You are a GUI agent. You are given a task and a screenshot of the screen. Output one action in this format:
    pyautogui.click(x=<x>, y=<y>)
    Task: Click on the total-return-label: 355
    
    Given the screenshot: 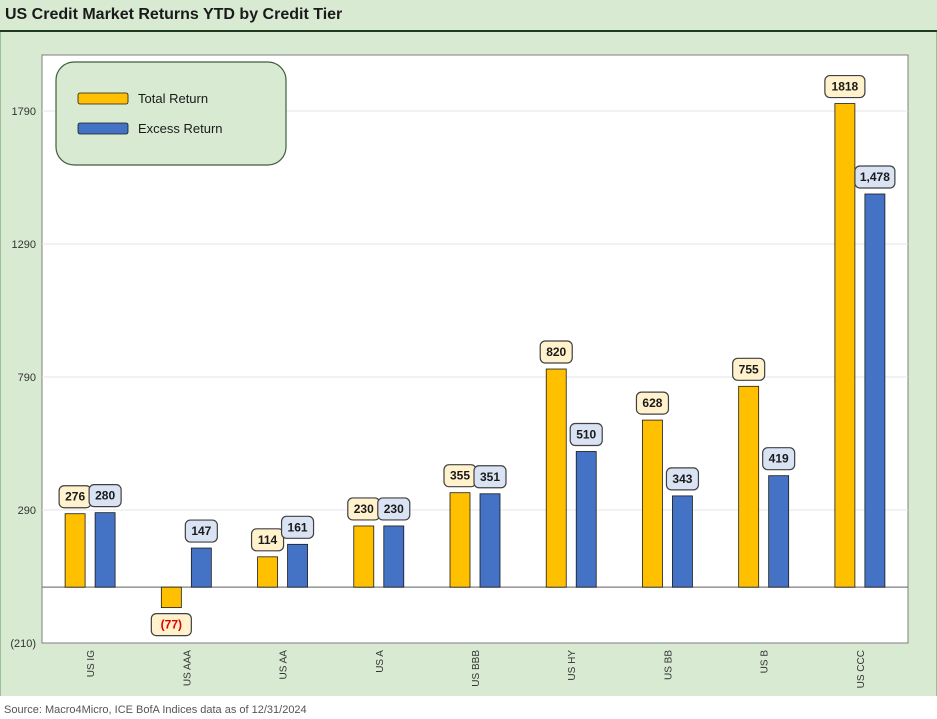 What is the action you would take?
    pyautogui.click(x=460, y=476)
    